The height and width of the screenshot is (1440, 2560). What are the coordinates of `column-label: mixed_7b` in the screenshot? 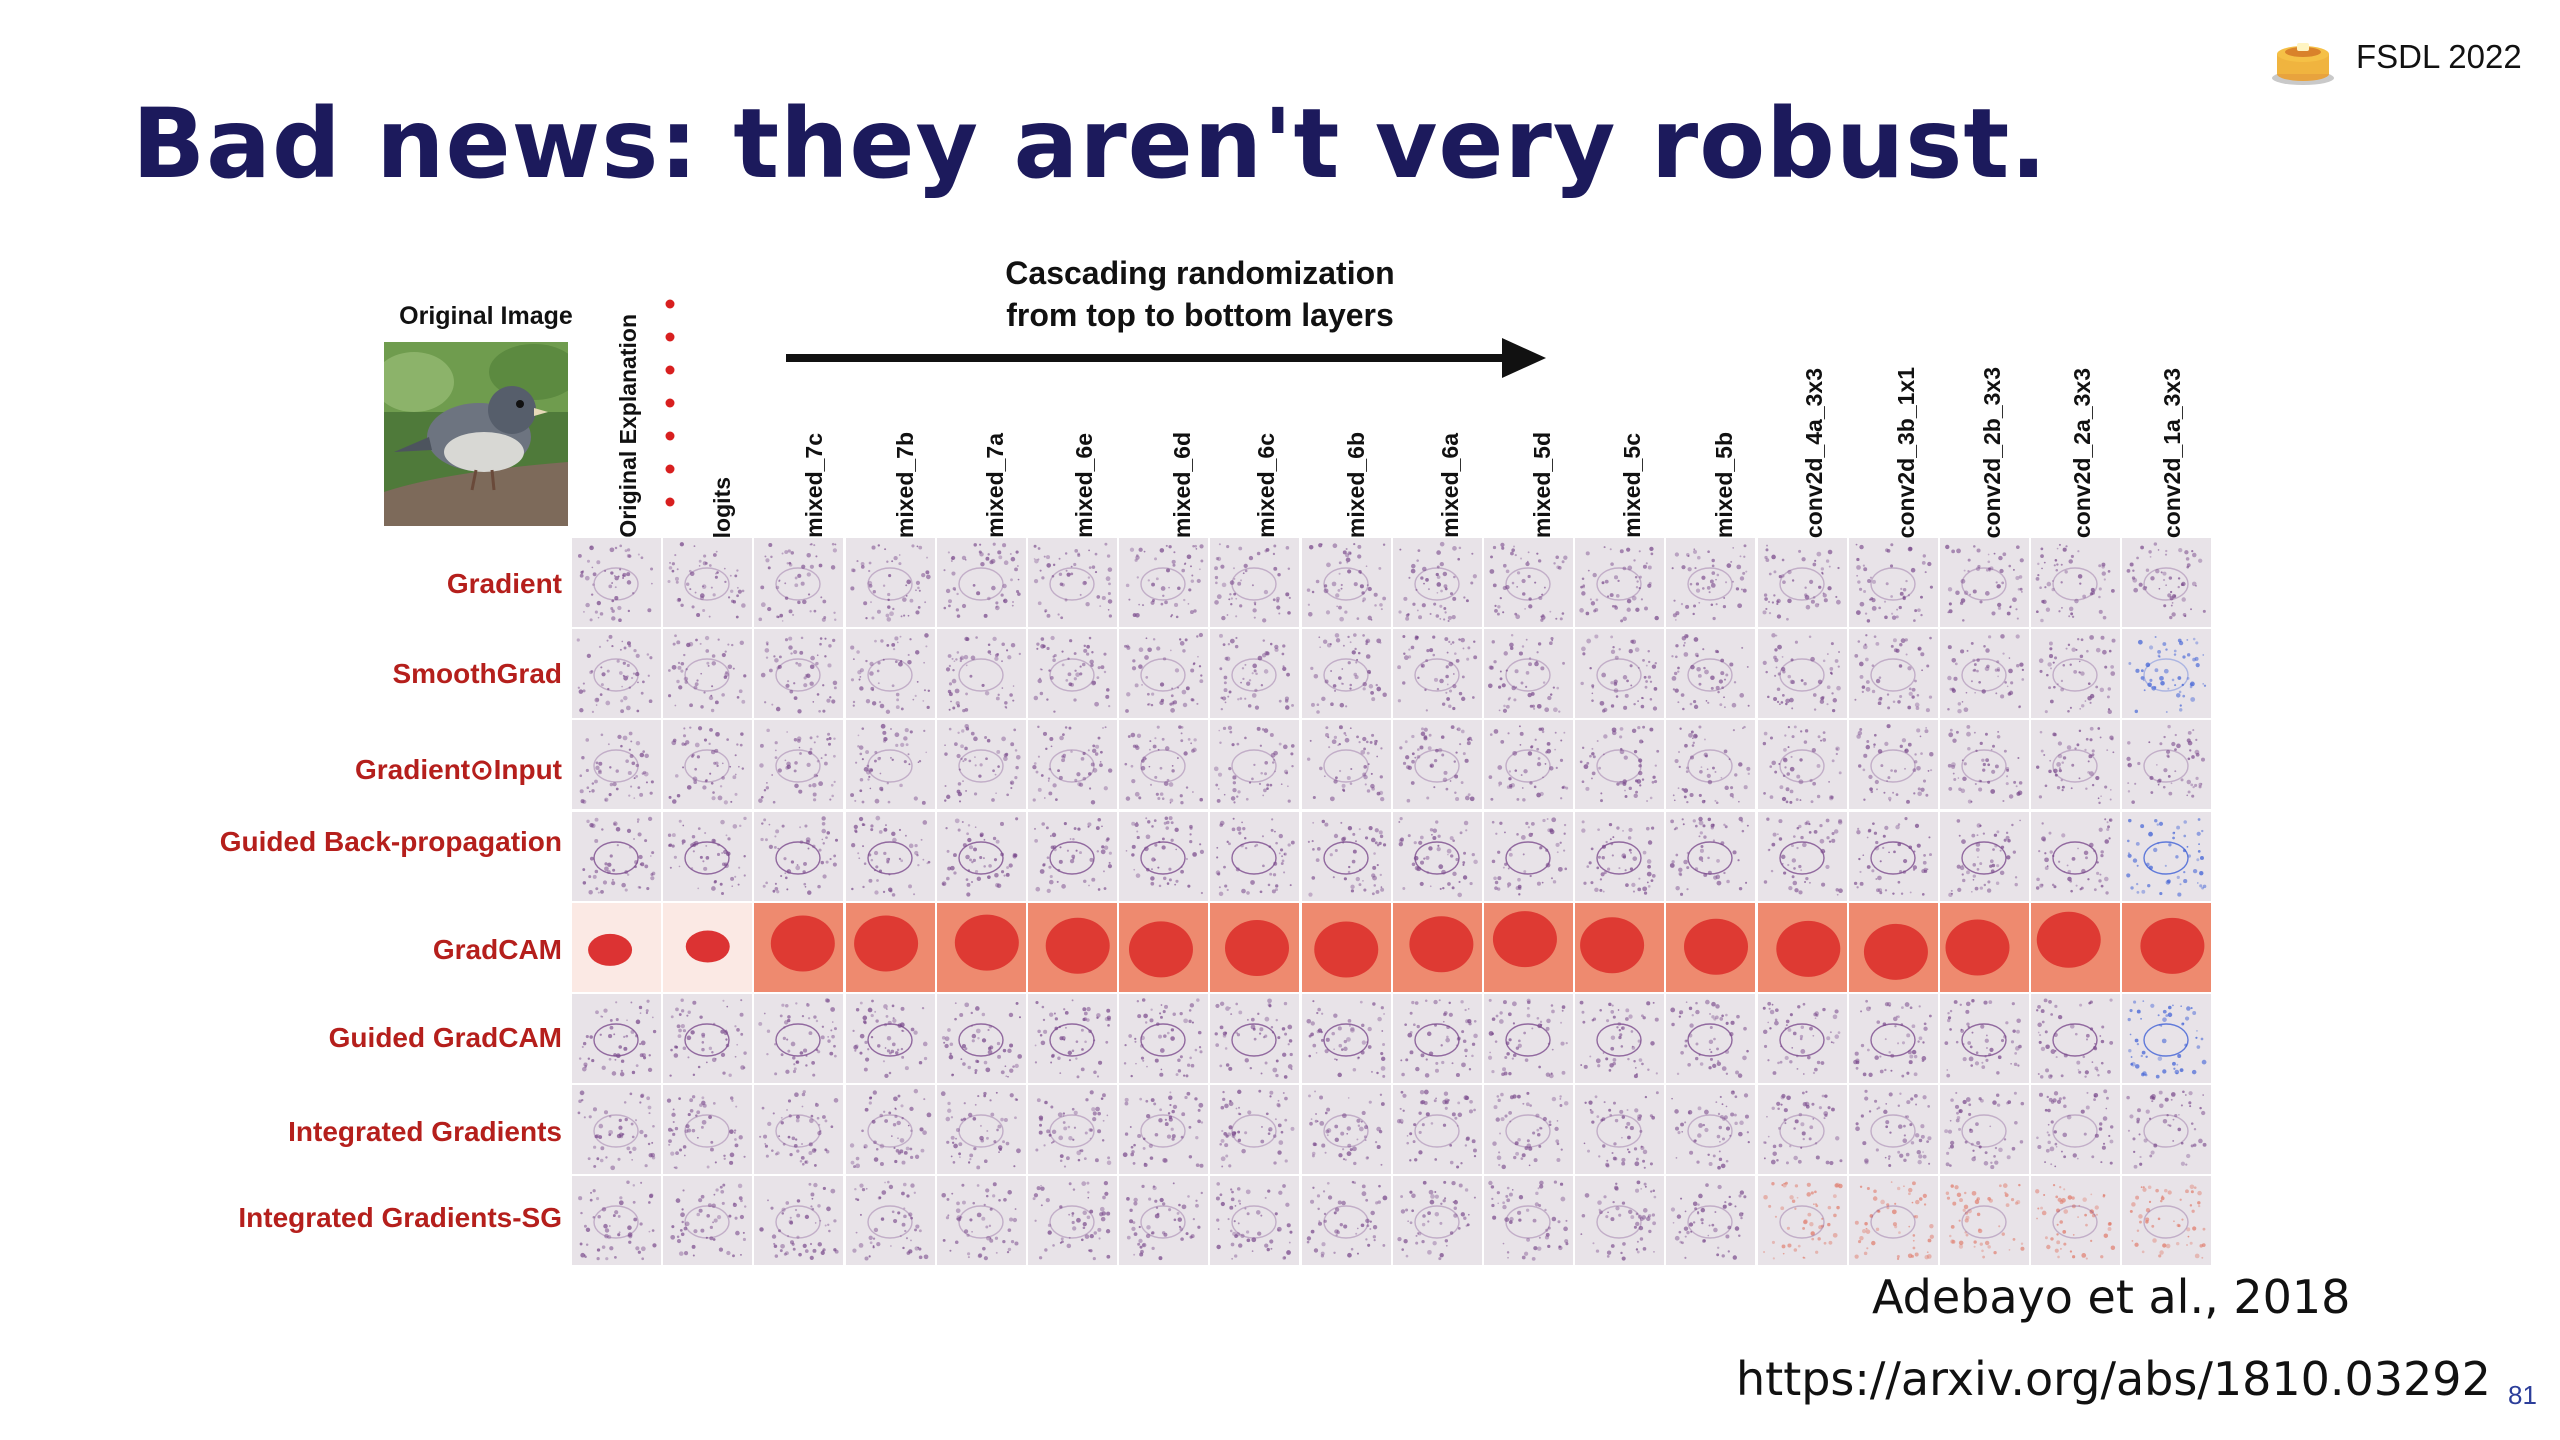 It's located at (905, 484).